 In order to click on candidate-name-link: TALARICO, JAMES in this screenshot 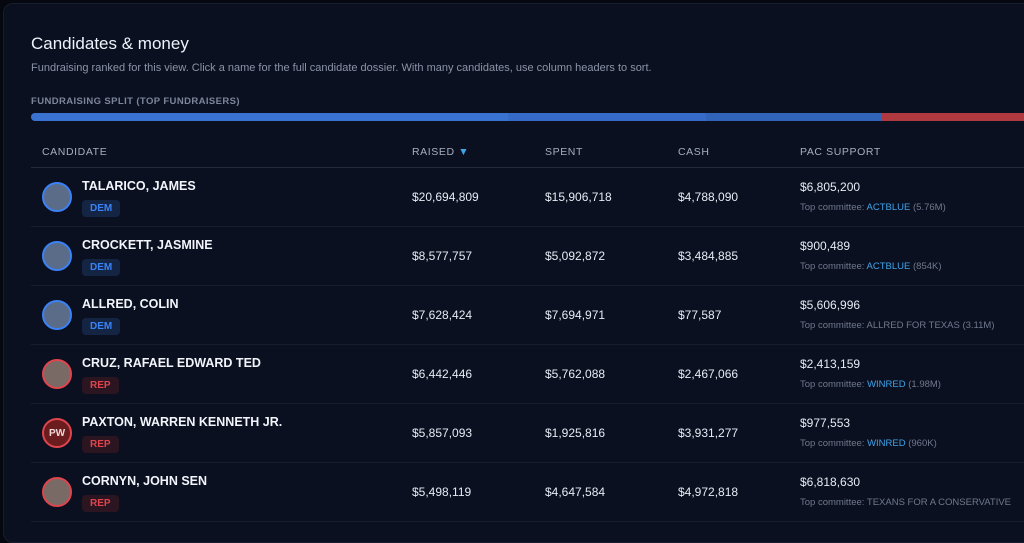, I will do `click(139, 186)`.